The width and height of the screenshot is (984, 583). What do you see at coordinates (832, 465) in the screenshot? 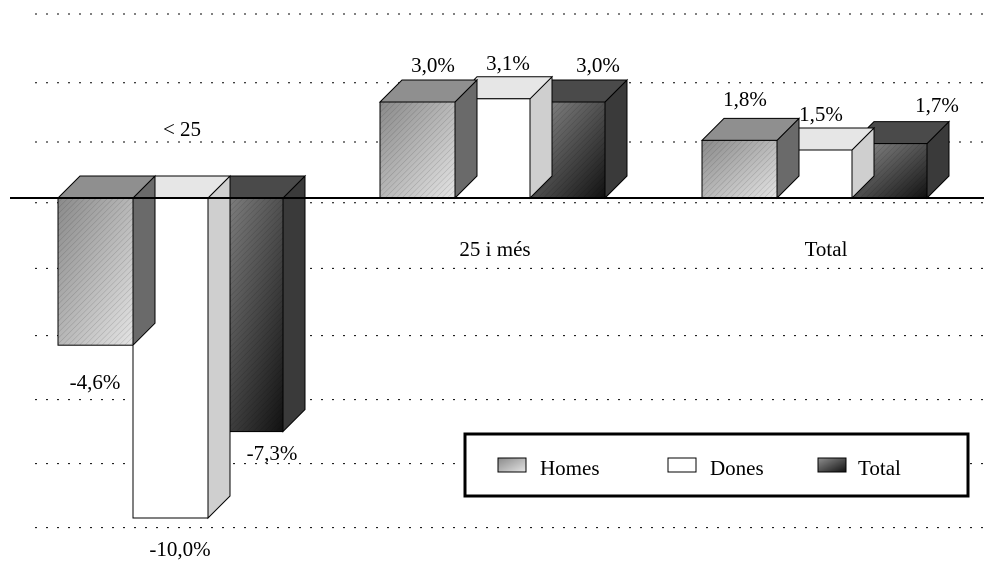
I see `legend-swatch-total` at bounding box center [832, 465].